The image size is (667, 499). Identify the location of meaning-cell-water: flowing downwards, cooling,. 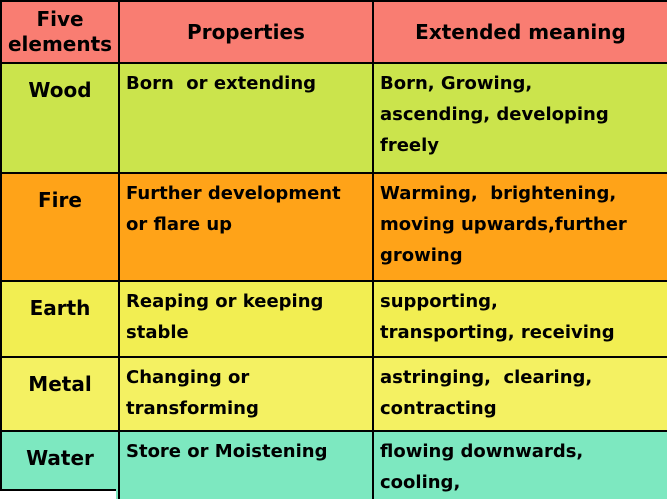
(519, 464).